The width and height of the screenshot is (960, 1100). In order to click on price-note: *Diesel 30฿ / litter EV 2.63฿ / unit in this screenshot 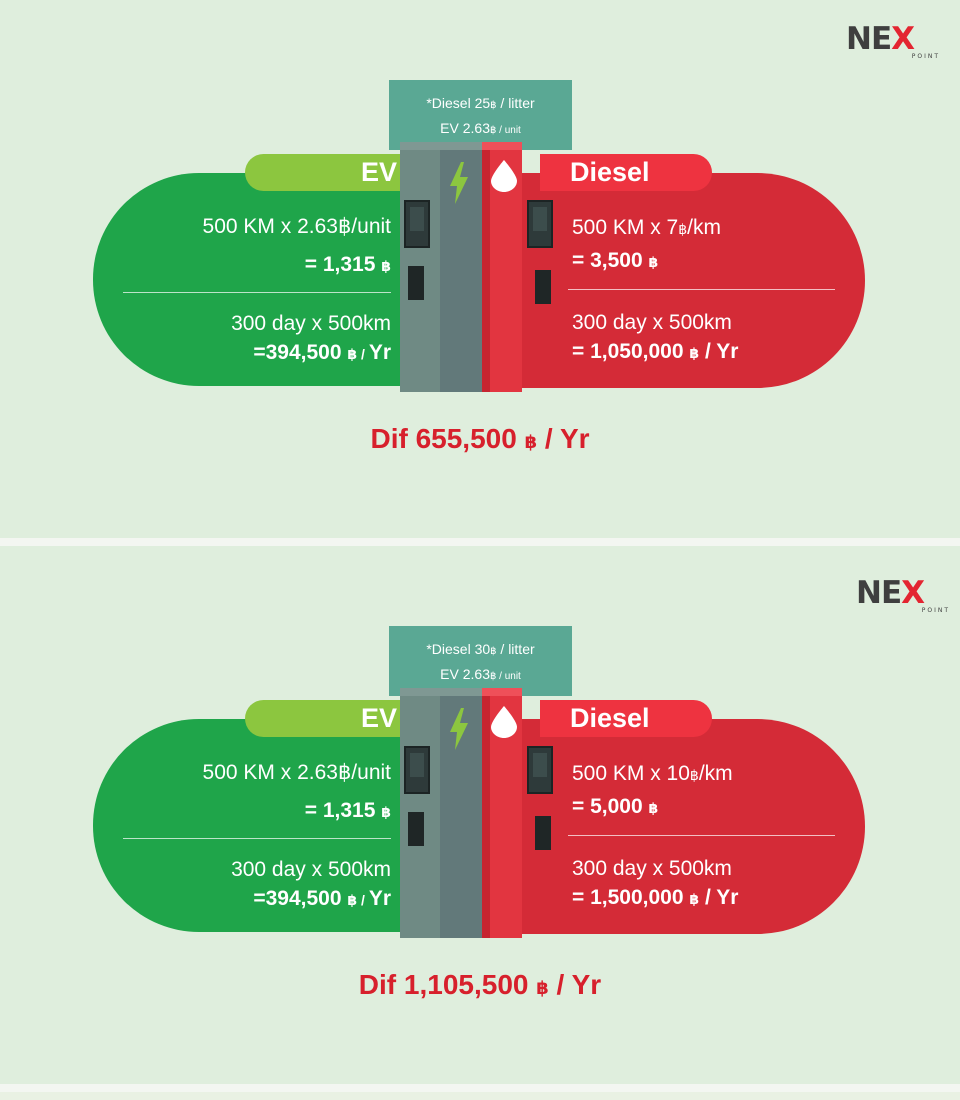, I will do `click(480, 661)`.